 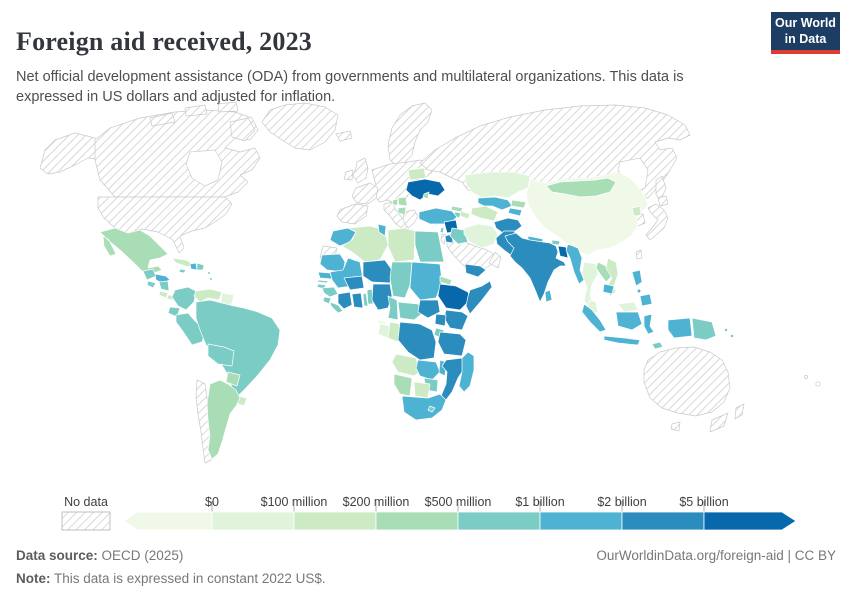 What do you see at coordinates (163, 294) in the screenshot?
I see `country-costa-rica` at bounding box center [163, 294].